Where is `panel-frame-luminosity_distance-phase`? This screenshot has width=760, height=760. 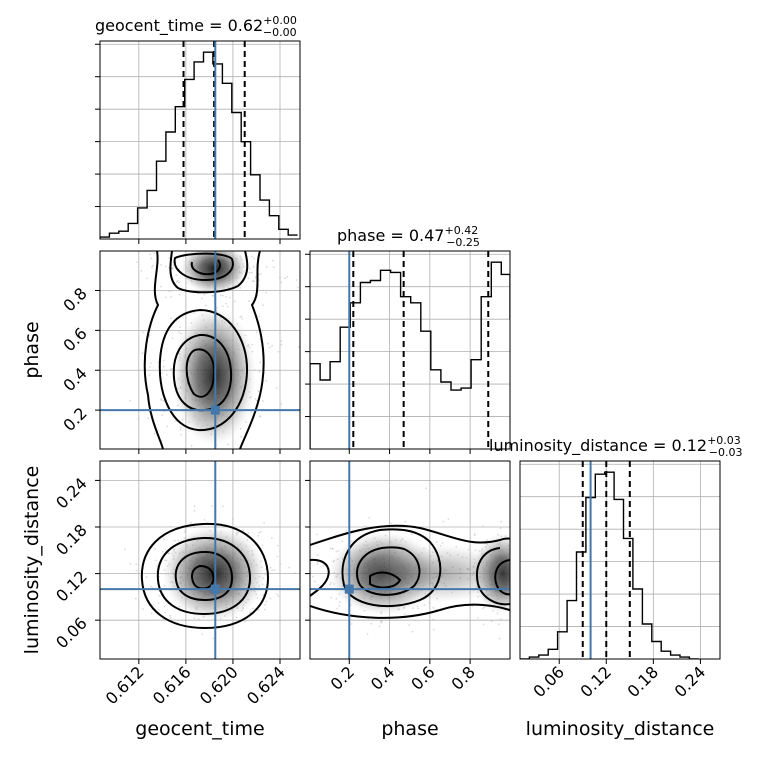 panel-frame-luminosity_distance-phase is located at coordinates (410, 560).